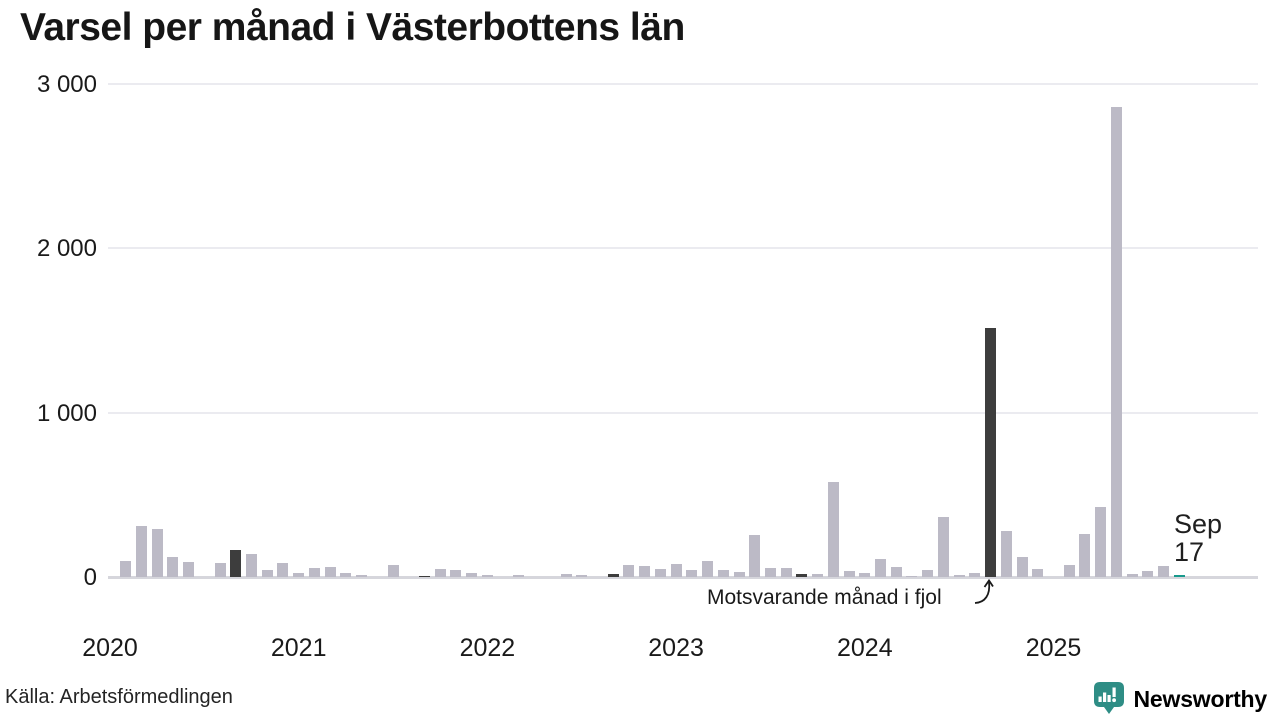  I want to click on x-axis-label-2021: 2021, so click(298, 648).